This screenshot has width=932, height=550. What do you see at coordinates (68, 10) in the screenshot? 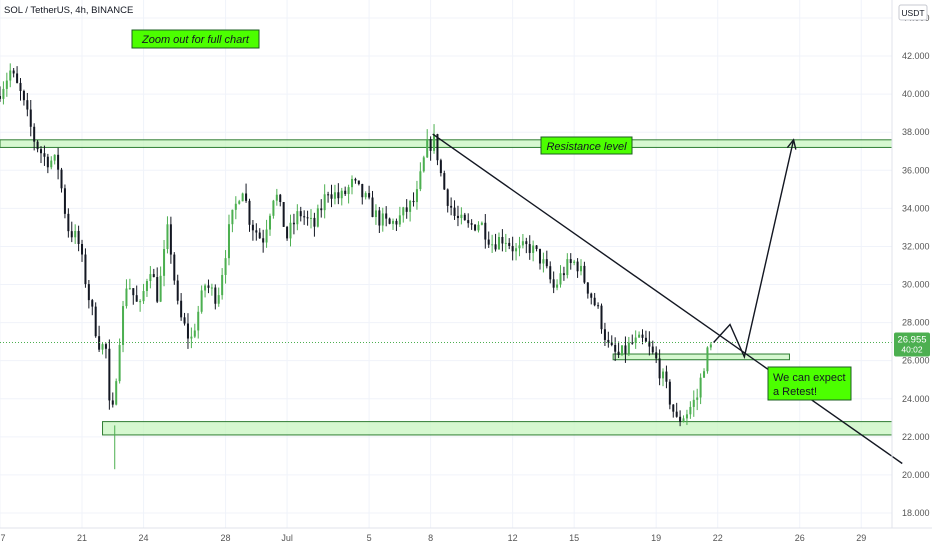
I see `chart-title: SOL / TetherUS, 4h, BINANCE` at bounding box center [68, 10].